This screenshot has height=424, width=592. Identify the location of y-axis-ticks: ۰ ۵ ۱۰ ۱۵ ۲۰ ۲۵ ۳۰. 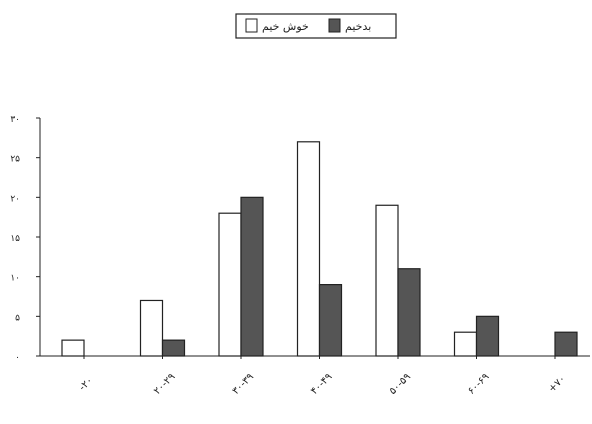
(25, 239).